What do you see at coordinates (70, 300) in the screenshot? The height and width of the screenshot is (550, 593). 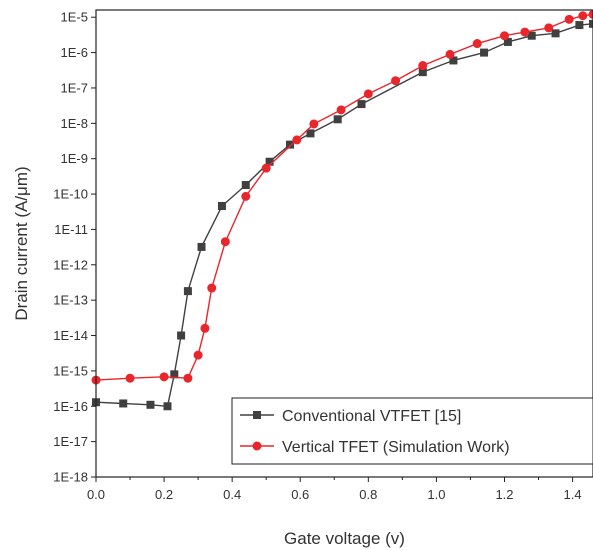 I see `y-tick-label: 1E-13` at bounding box center [70, 300].